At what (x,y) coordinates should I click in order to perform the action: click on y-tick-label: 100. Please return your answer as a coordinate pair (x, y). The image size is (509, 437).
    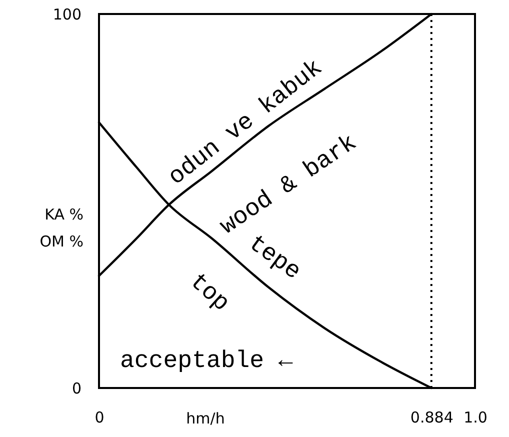
    Looking at the image, I should click on (67, 15).